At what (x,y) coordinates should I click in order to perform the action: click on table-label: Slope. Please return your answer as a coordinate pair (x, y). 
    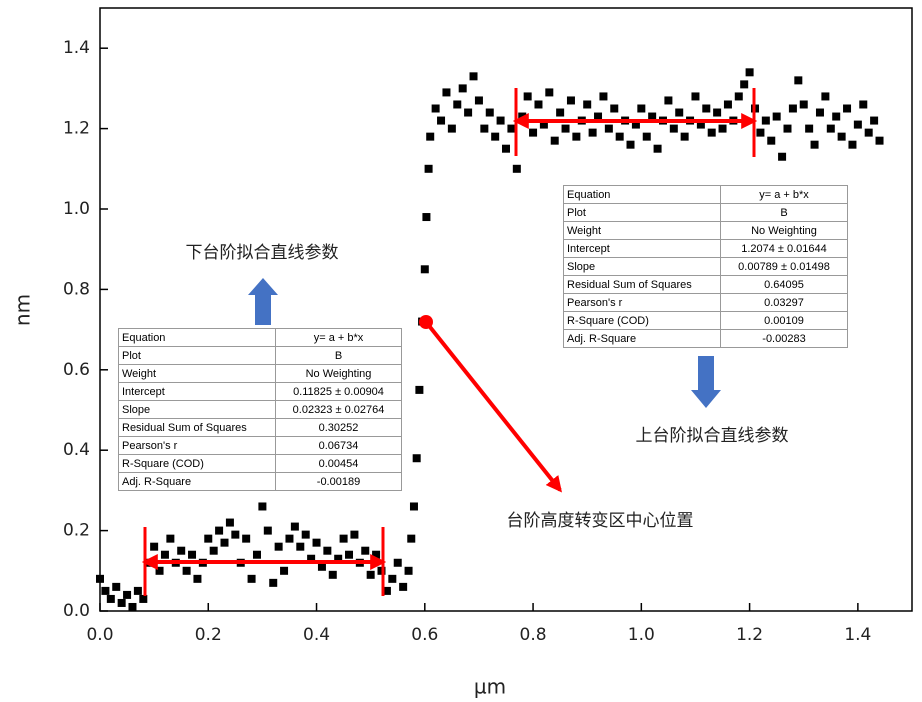
    Looking at the image, I should click on (197, 409).